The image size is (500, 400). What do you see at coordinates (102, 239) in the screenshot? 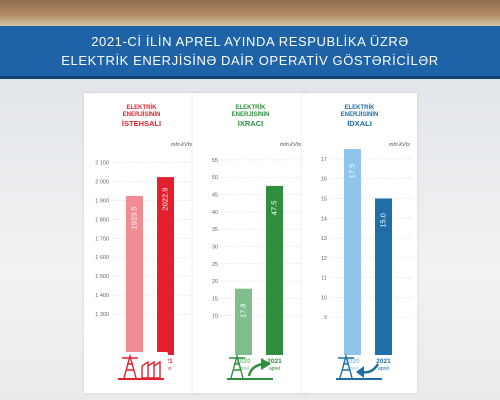
I see `production-ytick-label: 1 700` at bounding box center [102, 239].